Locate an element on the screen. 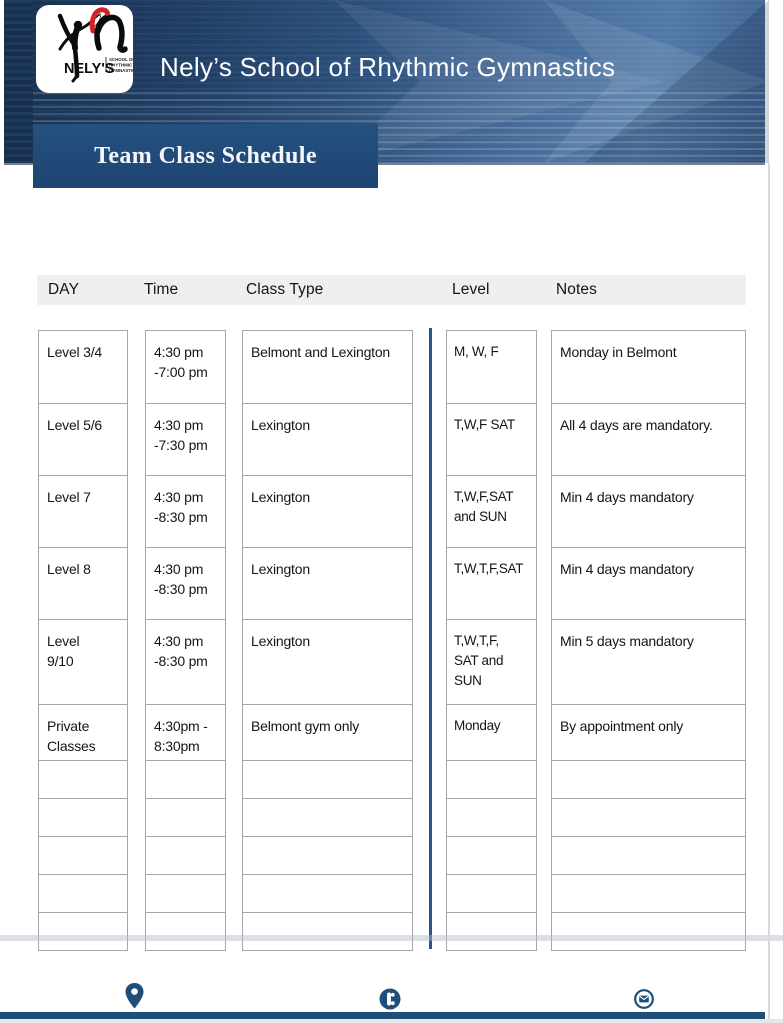 The height and width of the screenshot is (1023, 783). cell-level: T,W,F SAT is located at coordinates (491, 439).